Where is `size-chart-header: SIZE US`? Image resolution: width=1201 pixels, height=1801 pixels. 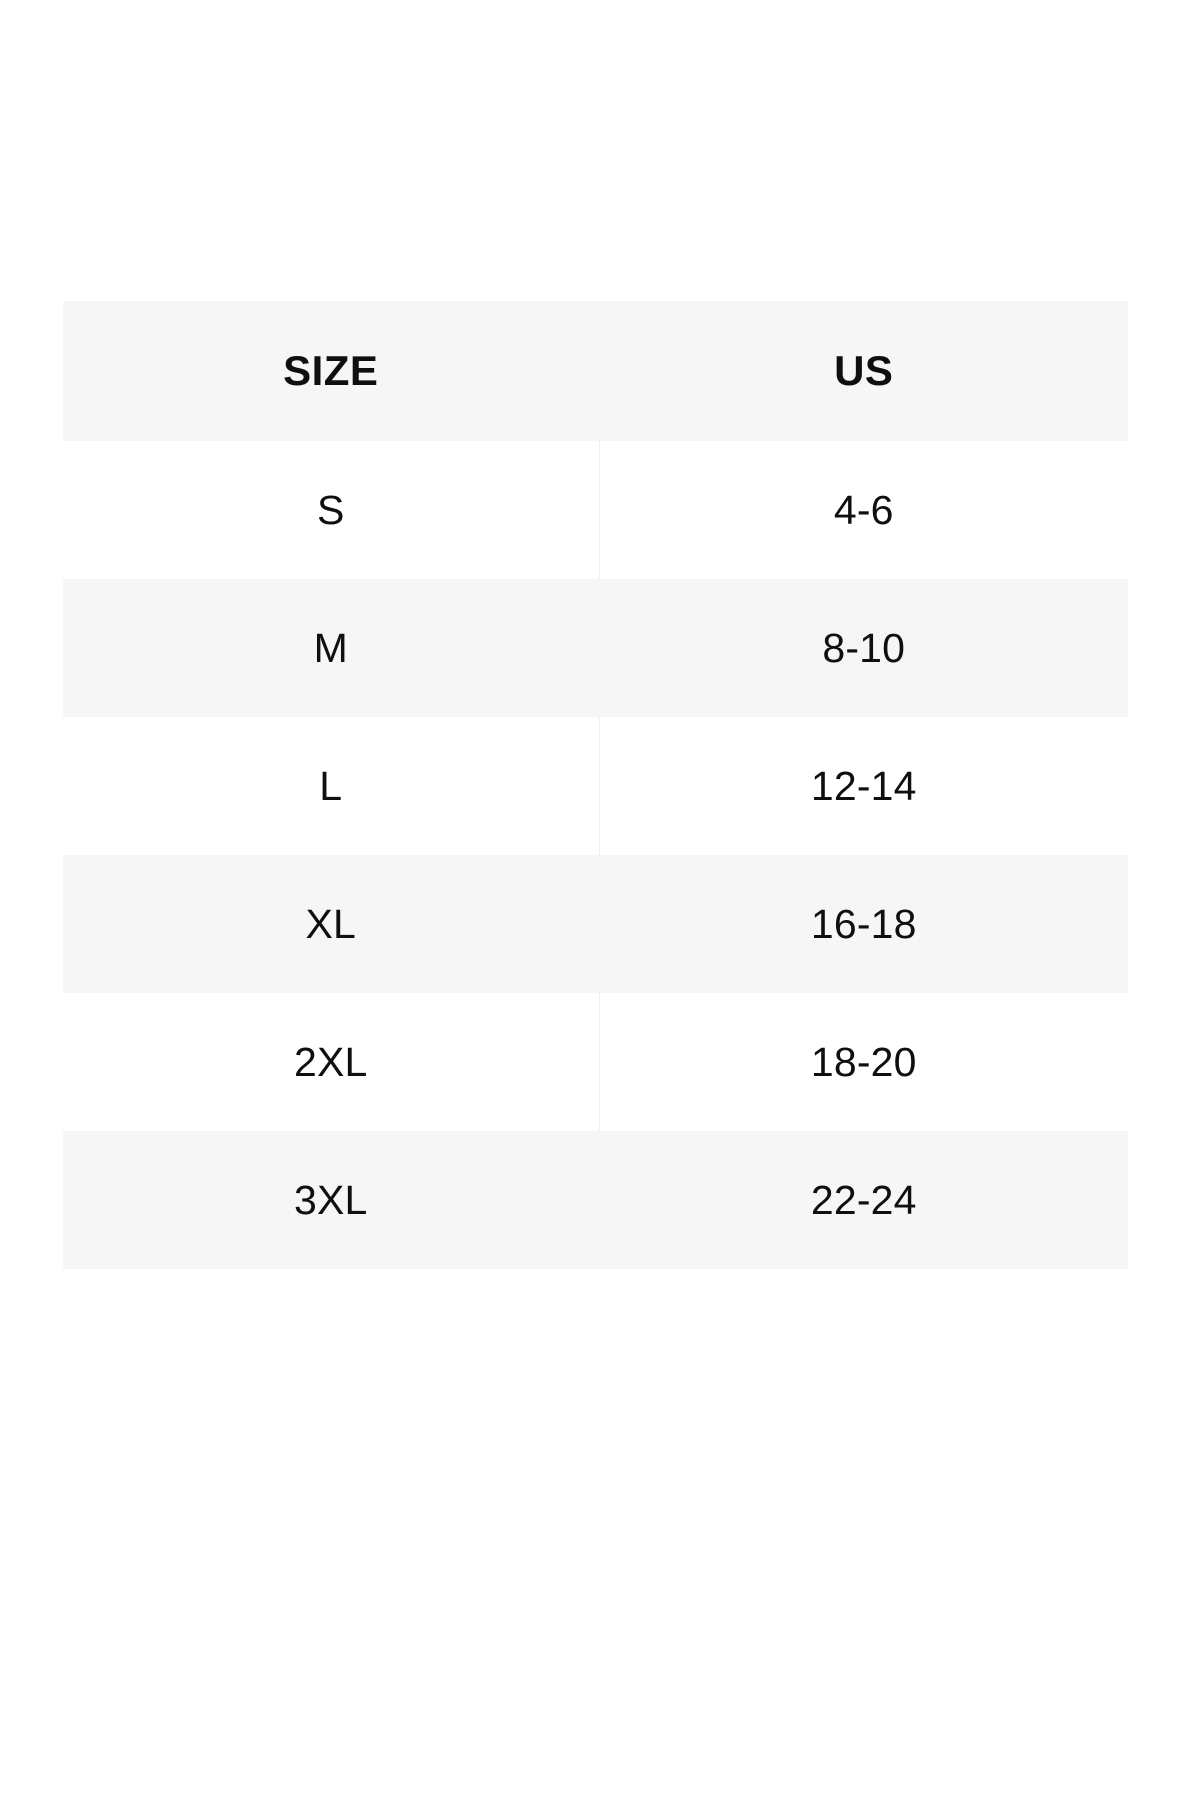
size-chart-header: SIZE US is located at coordinates (595, 371).